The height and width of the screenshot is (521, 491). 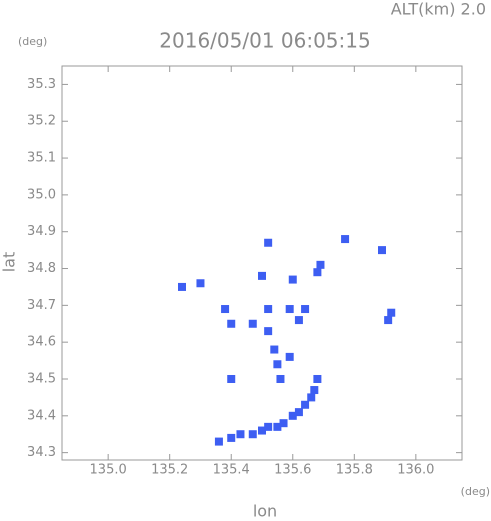 I want to click on chart-title: 2016/05/01 06:05:15, so click(x=264, y=41).